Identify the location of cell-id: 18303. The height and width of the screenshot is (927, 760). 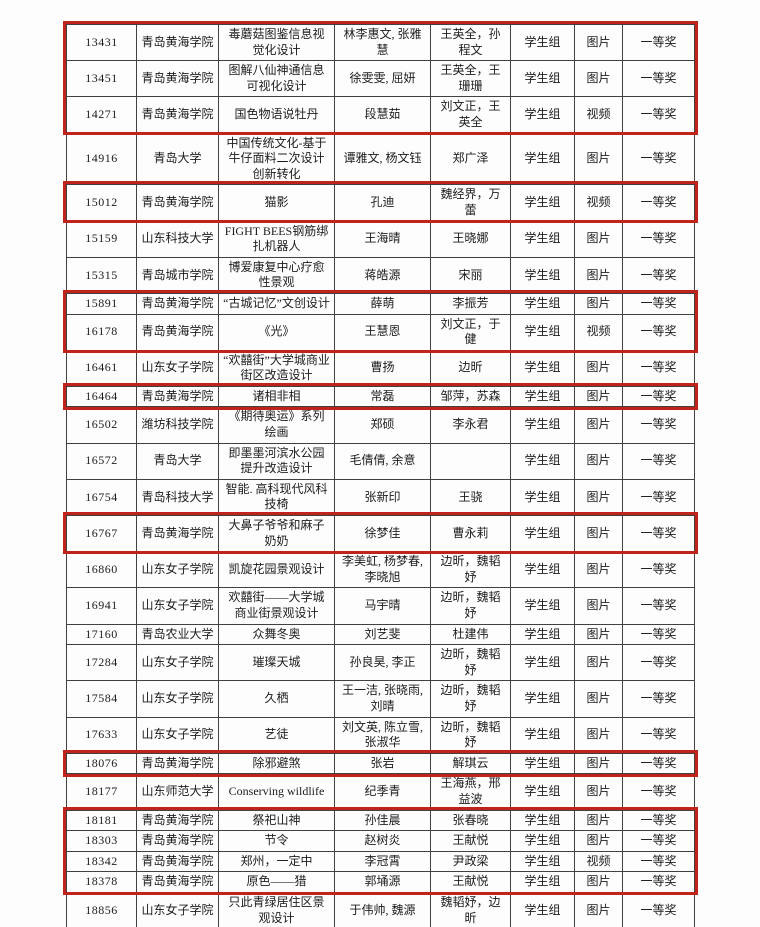
(101, 841).